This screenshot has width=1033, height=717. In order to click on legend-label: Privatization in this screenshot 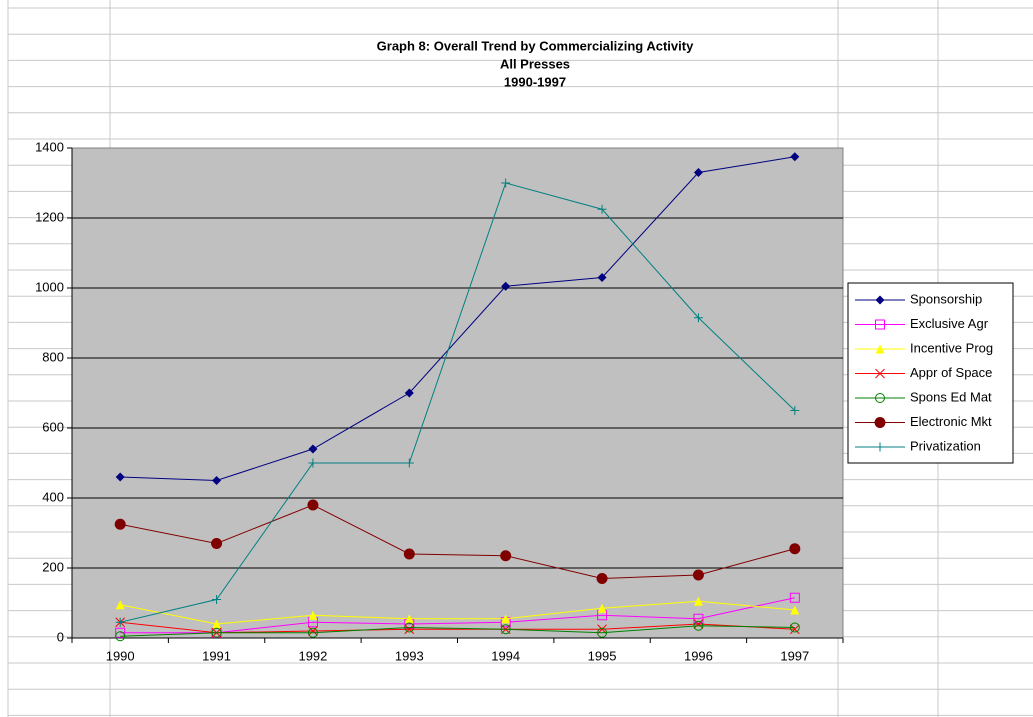, I will do `click(945, 445)`.